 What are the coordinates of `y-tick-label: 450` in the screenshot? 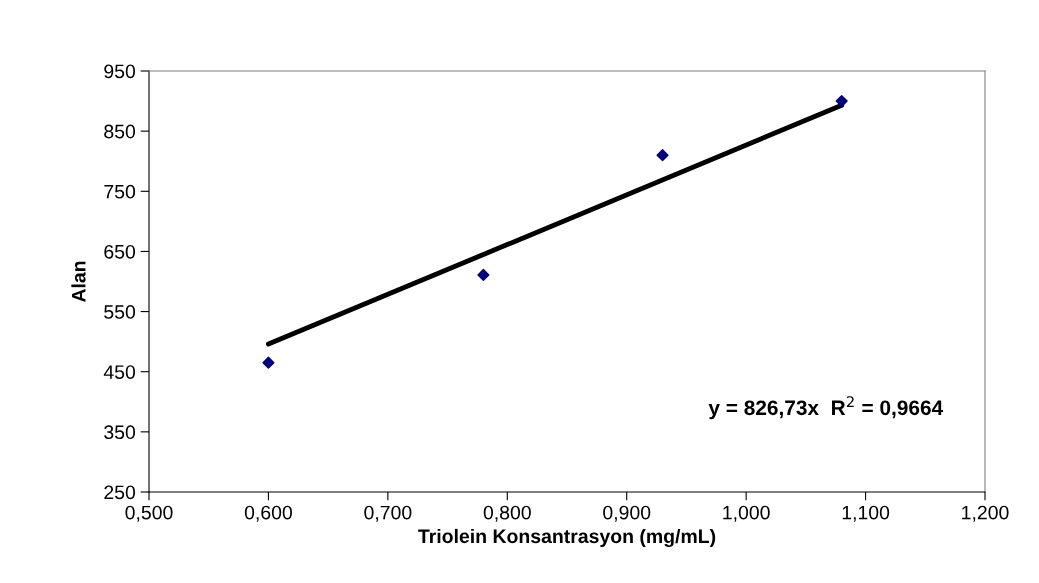 It's located at (119, 372).